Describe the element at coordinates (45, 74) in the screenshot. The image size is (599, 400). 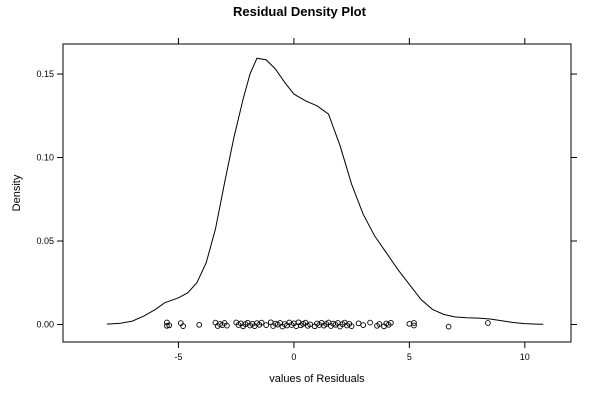
I see `y-tick-label: 0.15` at that location.